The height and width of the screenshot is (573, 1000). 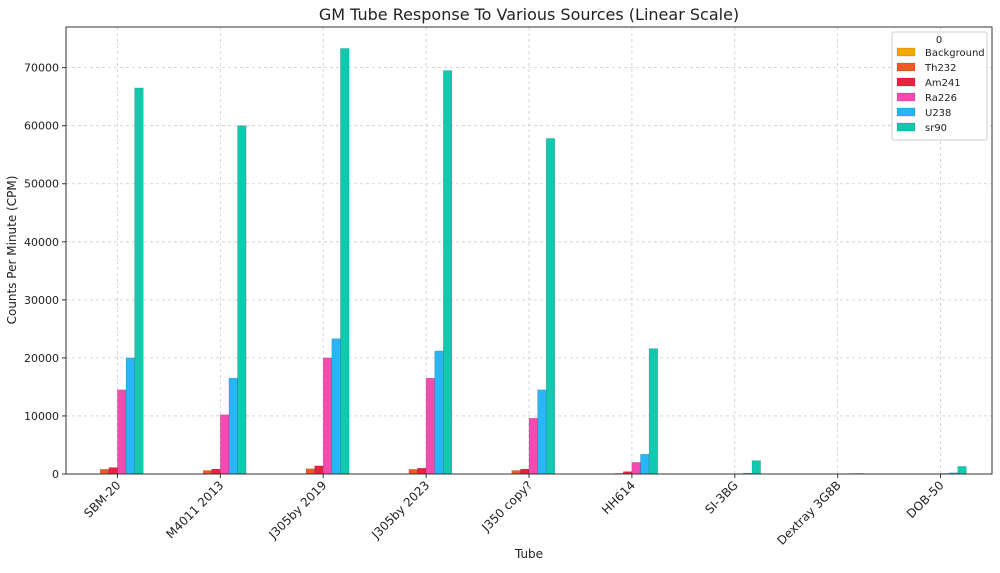 I want to click on x-tick-label: SI-3BG, so click(x=721, y=497).